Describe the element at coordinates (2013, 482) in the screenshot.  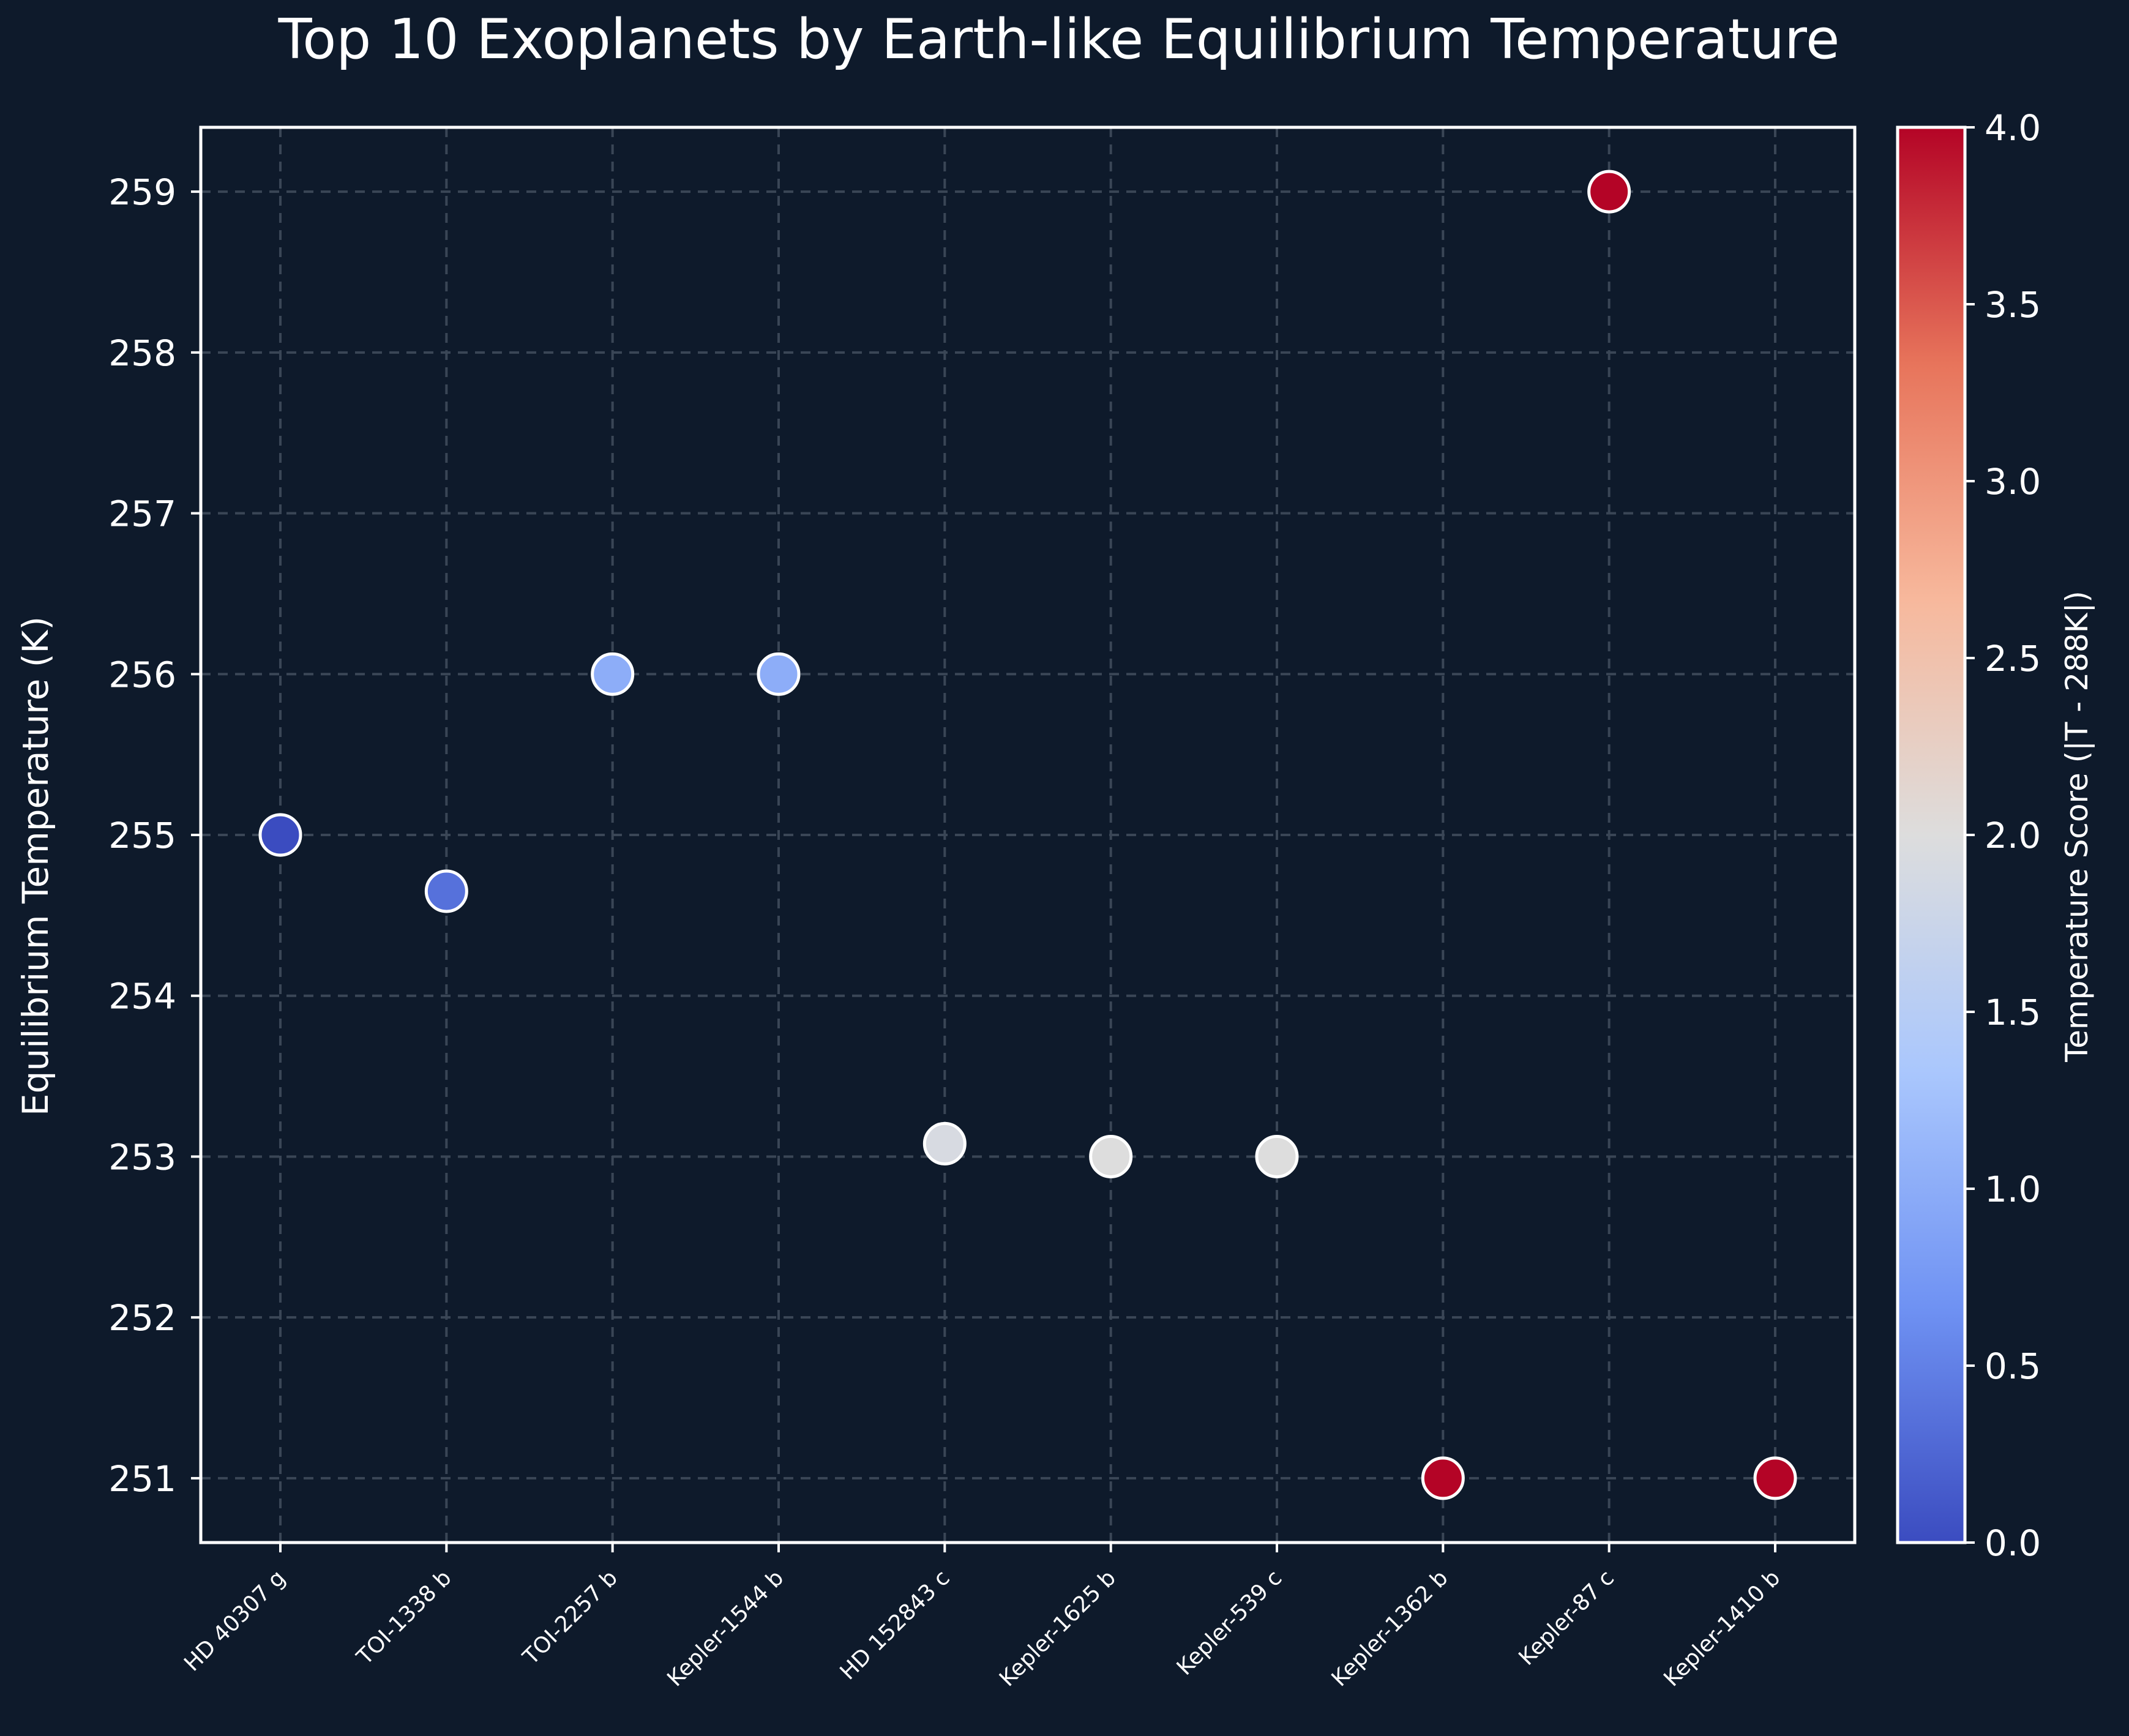
I see `colorbar-tick-label: 3.0` at that location.